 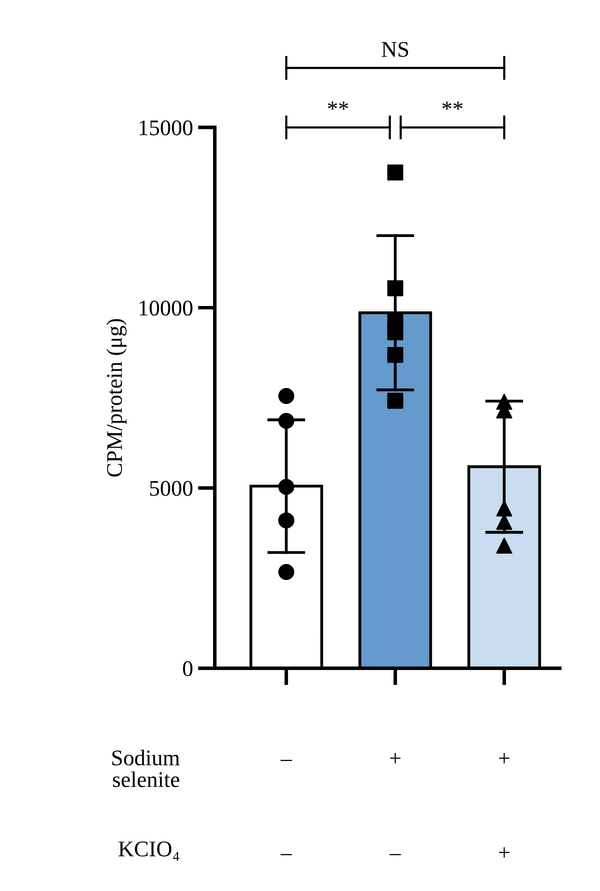 I want to click on y-axis-title: CPM/protein (μg), so click(x=116, y=398).